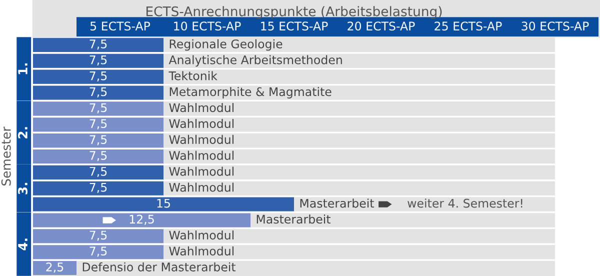 This screenshot has height=276, width=600. I want to click on data-label: 12,5, so click(142, 219).